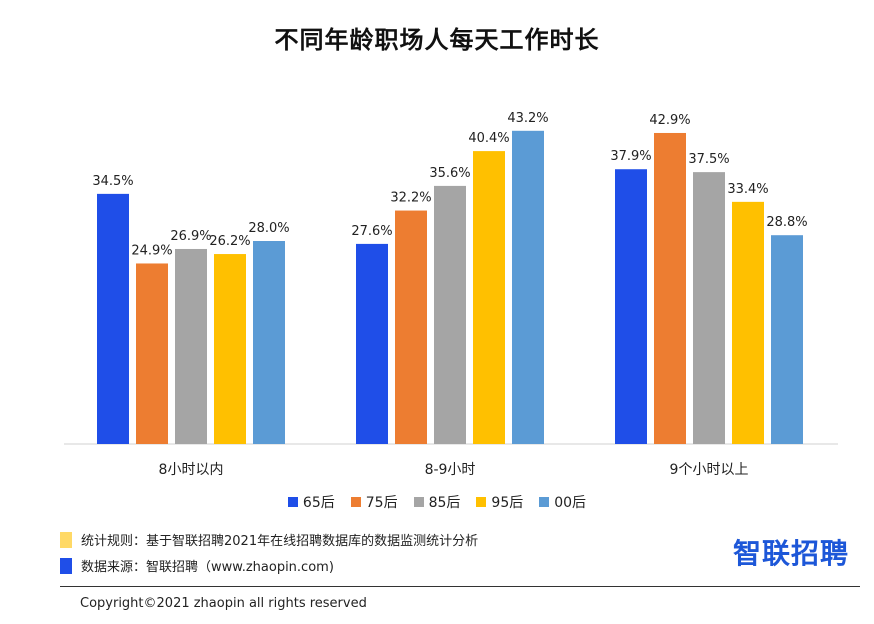 The width and height of the screenshot is (874, 624). Describe the element at coordinates (280, 541) in the screenshot. I see `statistics-rule-text: 统计规则：基于智联招聘2021年在线招聘数据库的数据监测统计分析` at that location.